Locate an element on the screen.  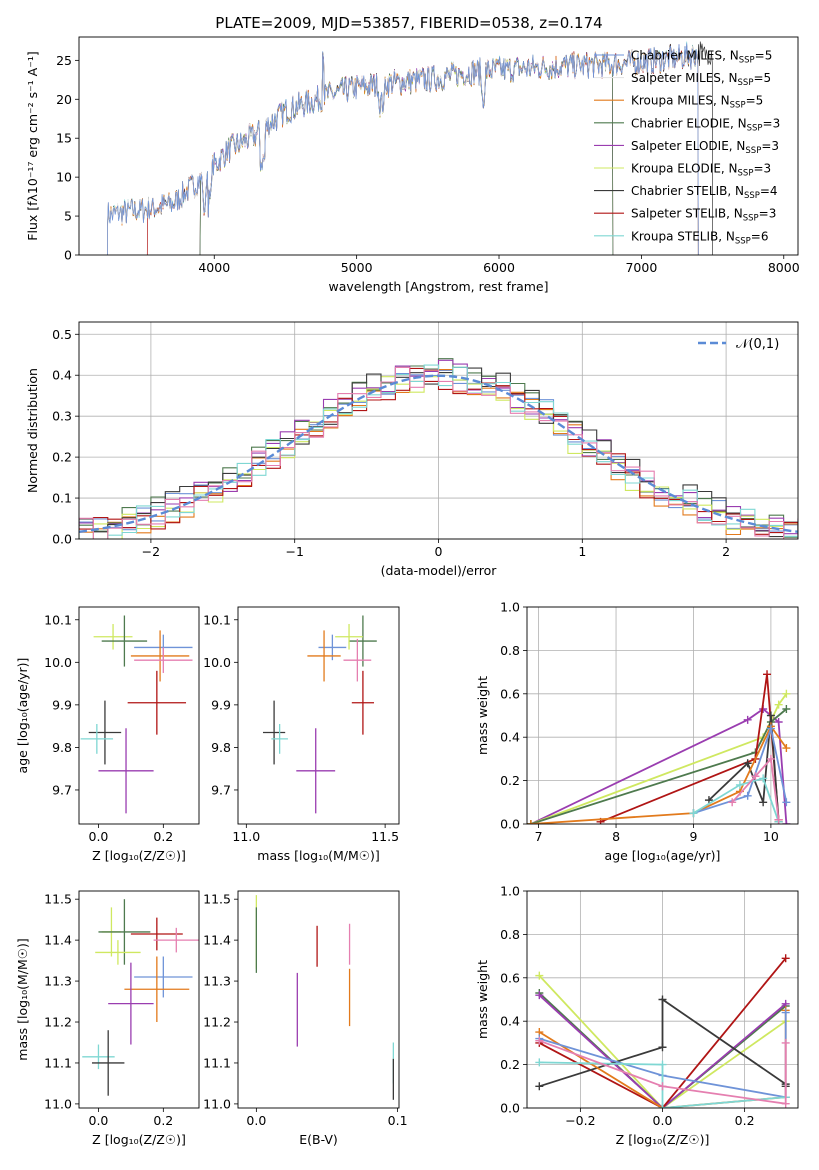
y-tick-label: 11.5 is located at coordinates (58, 899).